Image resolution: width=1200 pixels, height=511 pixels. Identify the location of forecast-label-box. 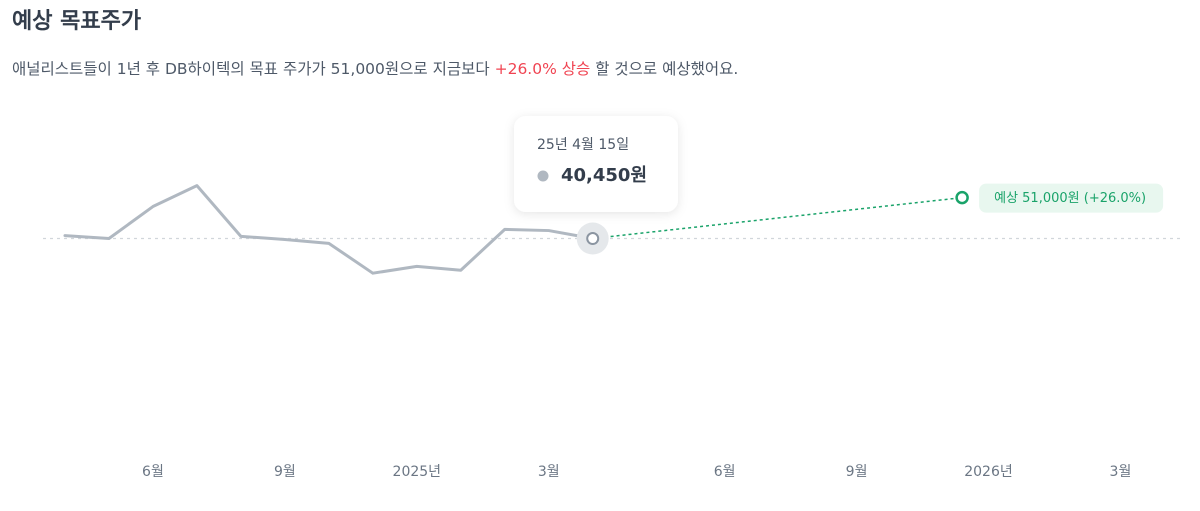
(1071, 198).